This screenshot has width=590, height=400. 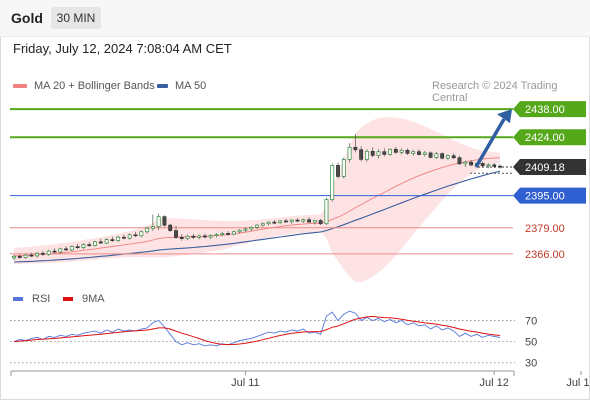 I want to click on level-label: 2379.00, so click(x=545, y=229).